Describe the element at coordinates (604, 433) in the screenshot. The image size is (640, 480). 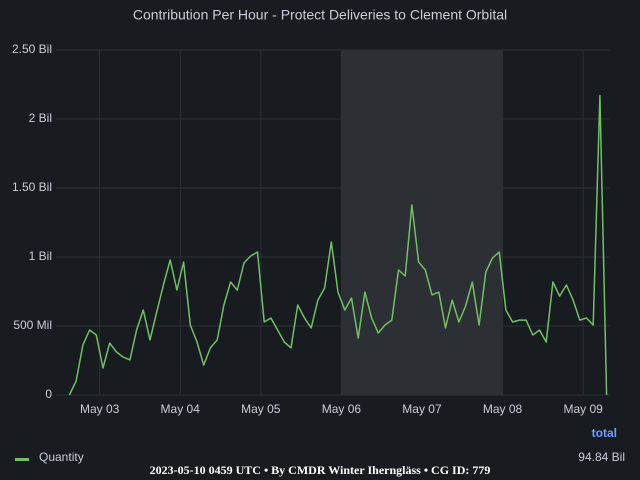
I see `legend-header: total` at that location.